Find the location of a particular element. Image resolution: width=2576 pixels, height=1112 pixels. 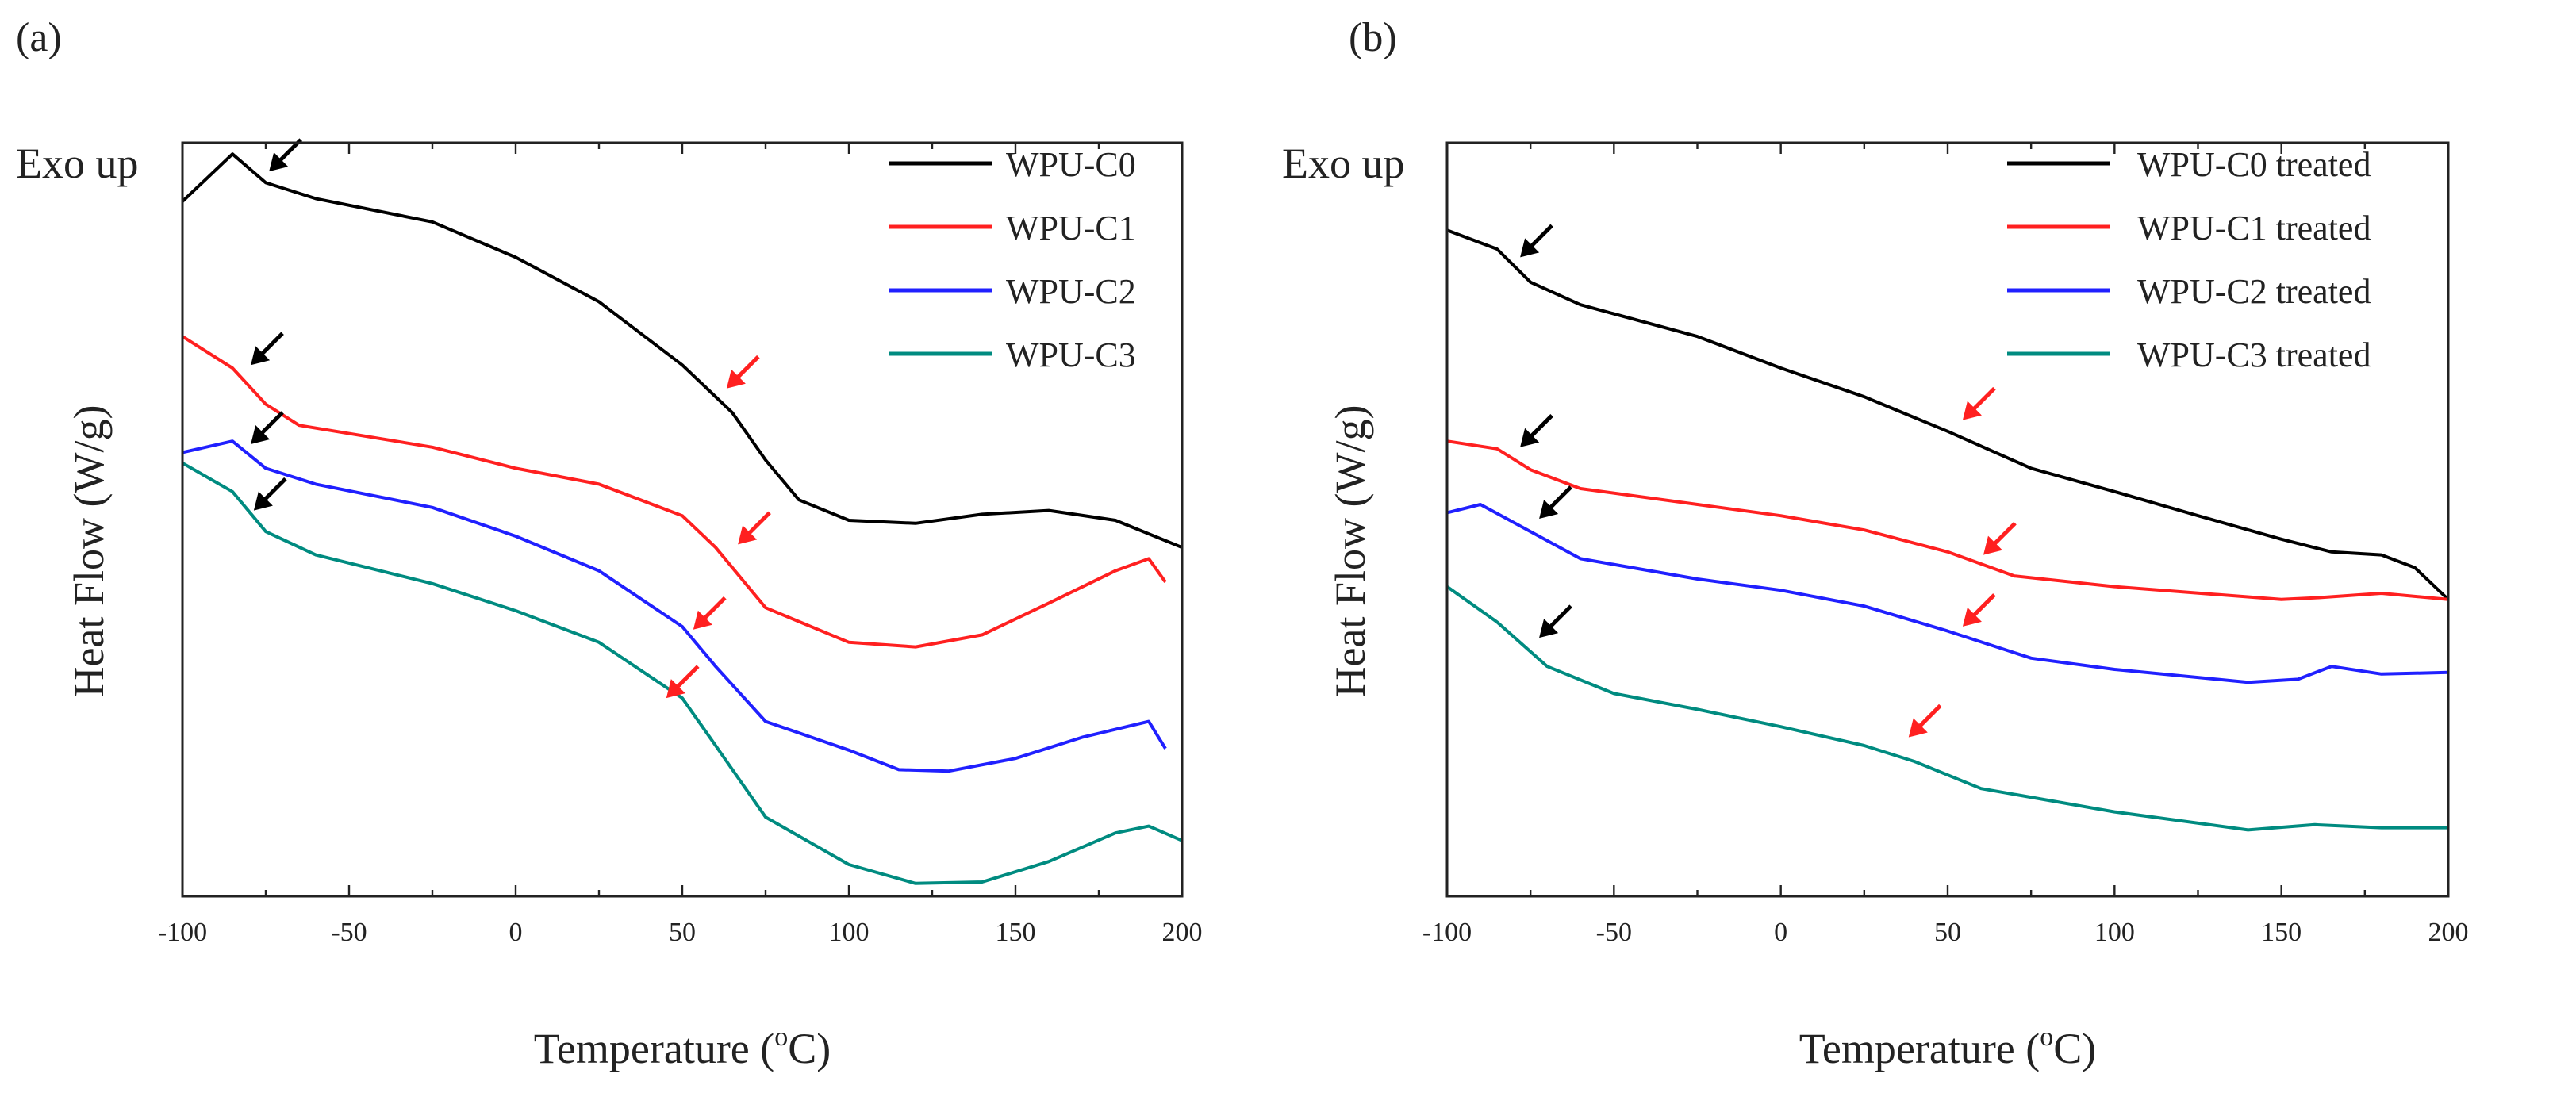

legend-label: WPU-C3 is located at coordinates (1071, 355).